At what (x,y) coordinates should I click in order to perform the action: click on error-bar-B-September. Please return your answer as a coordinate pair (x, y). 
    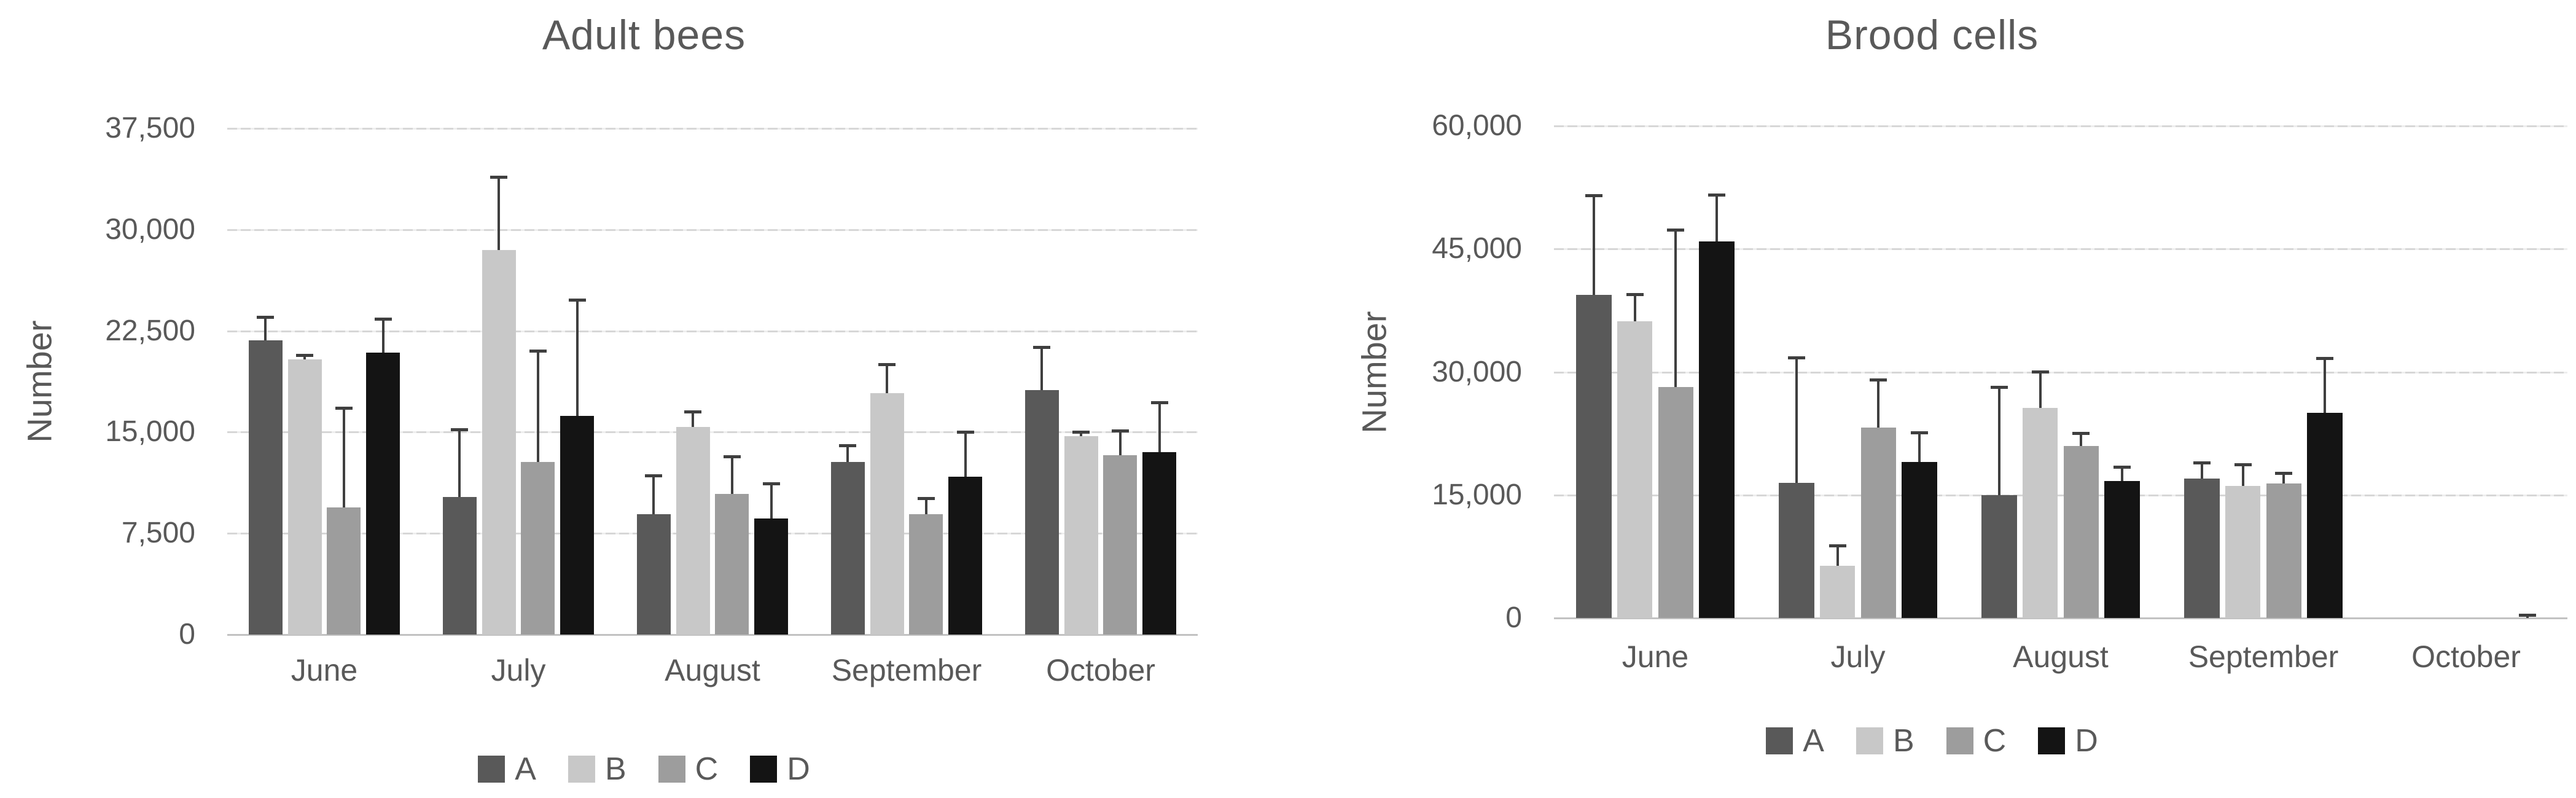
    Looking at the image, I should click on (887, 378).